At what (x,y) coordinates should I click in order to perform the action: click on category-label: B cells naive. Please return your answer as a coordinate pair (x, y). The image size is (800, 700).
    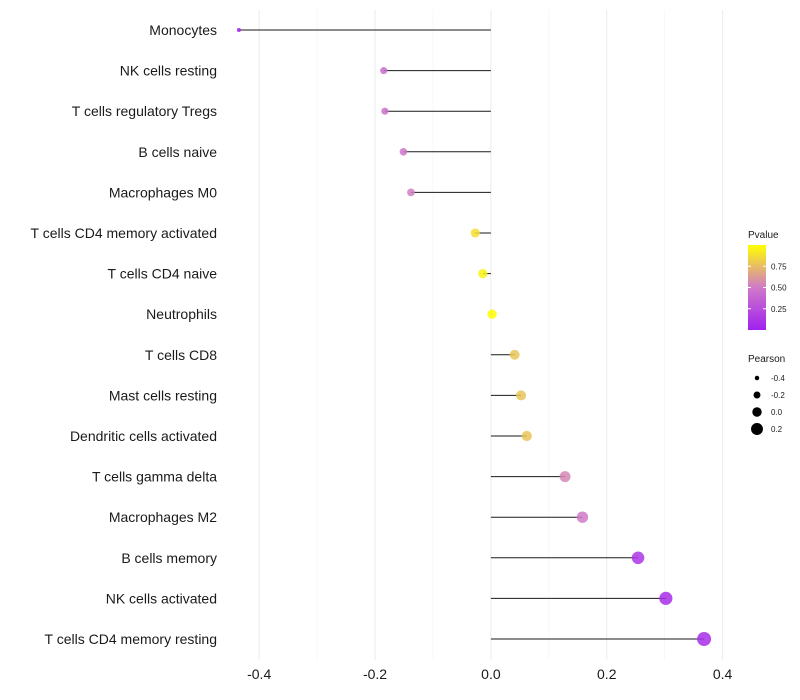
    Looking at the image, I should click on (177, 152).